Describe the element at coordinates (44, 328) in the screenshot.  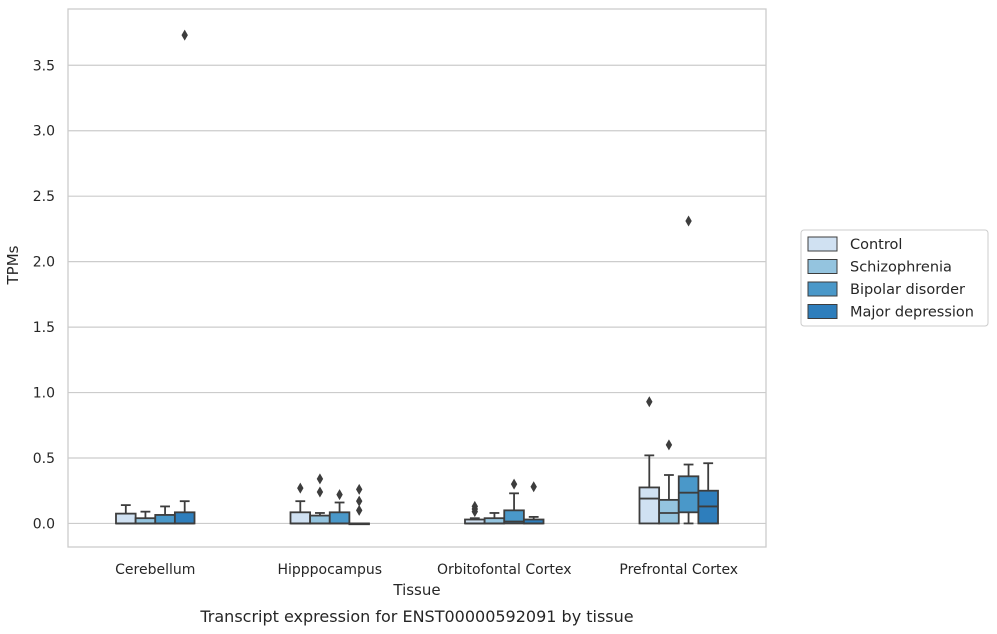
I see `y-tick-label-3: 1.5` at that location.